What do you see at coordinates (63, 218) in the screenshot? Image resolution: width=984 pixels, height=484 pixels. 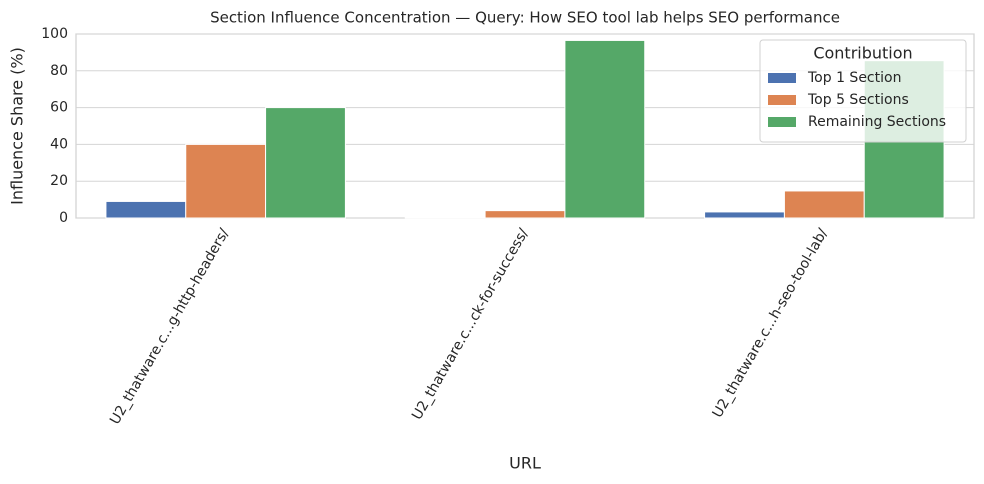 I see `y-tick-label: 0` at bounding box center [63, 218].